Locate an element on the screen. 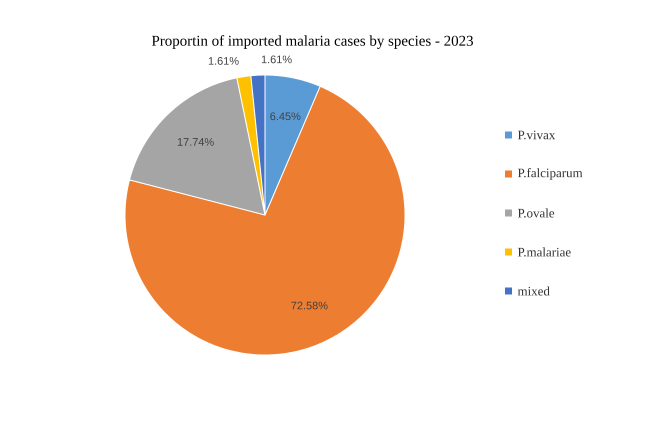 This screenshot has height=430, width=645. legend-label: P.vivax is located at coordinates (537, 135).